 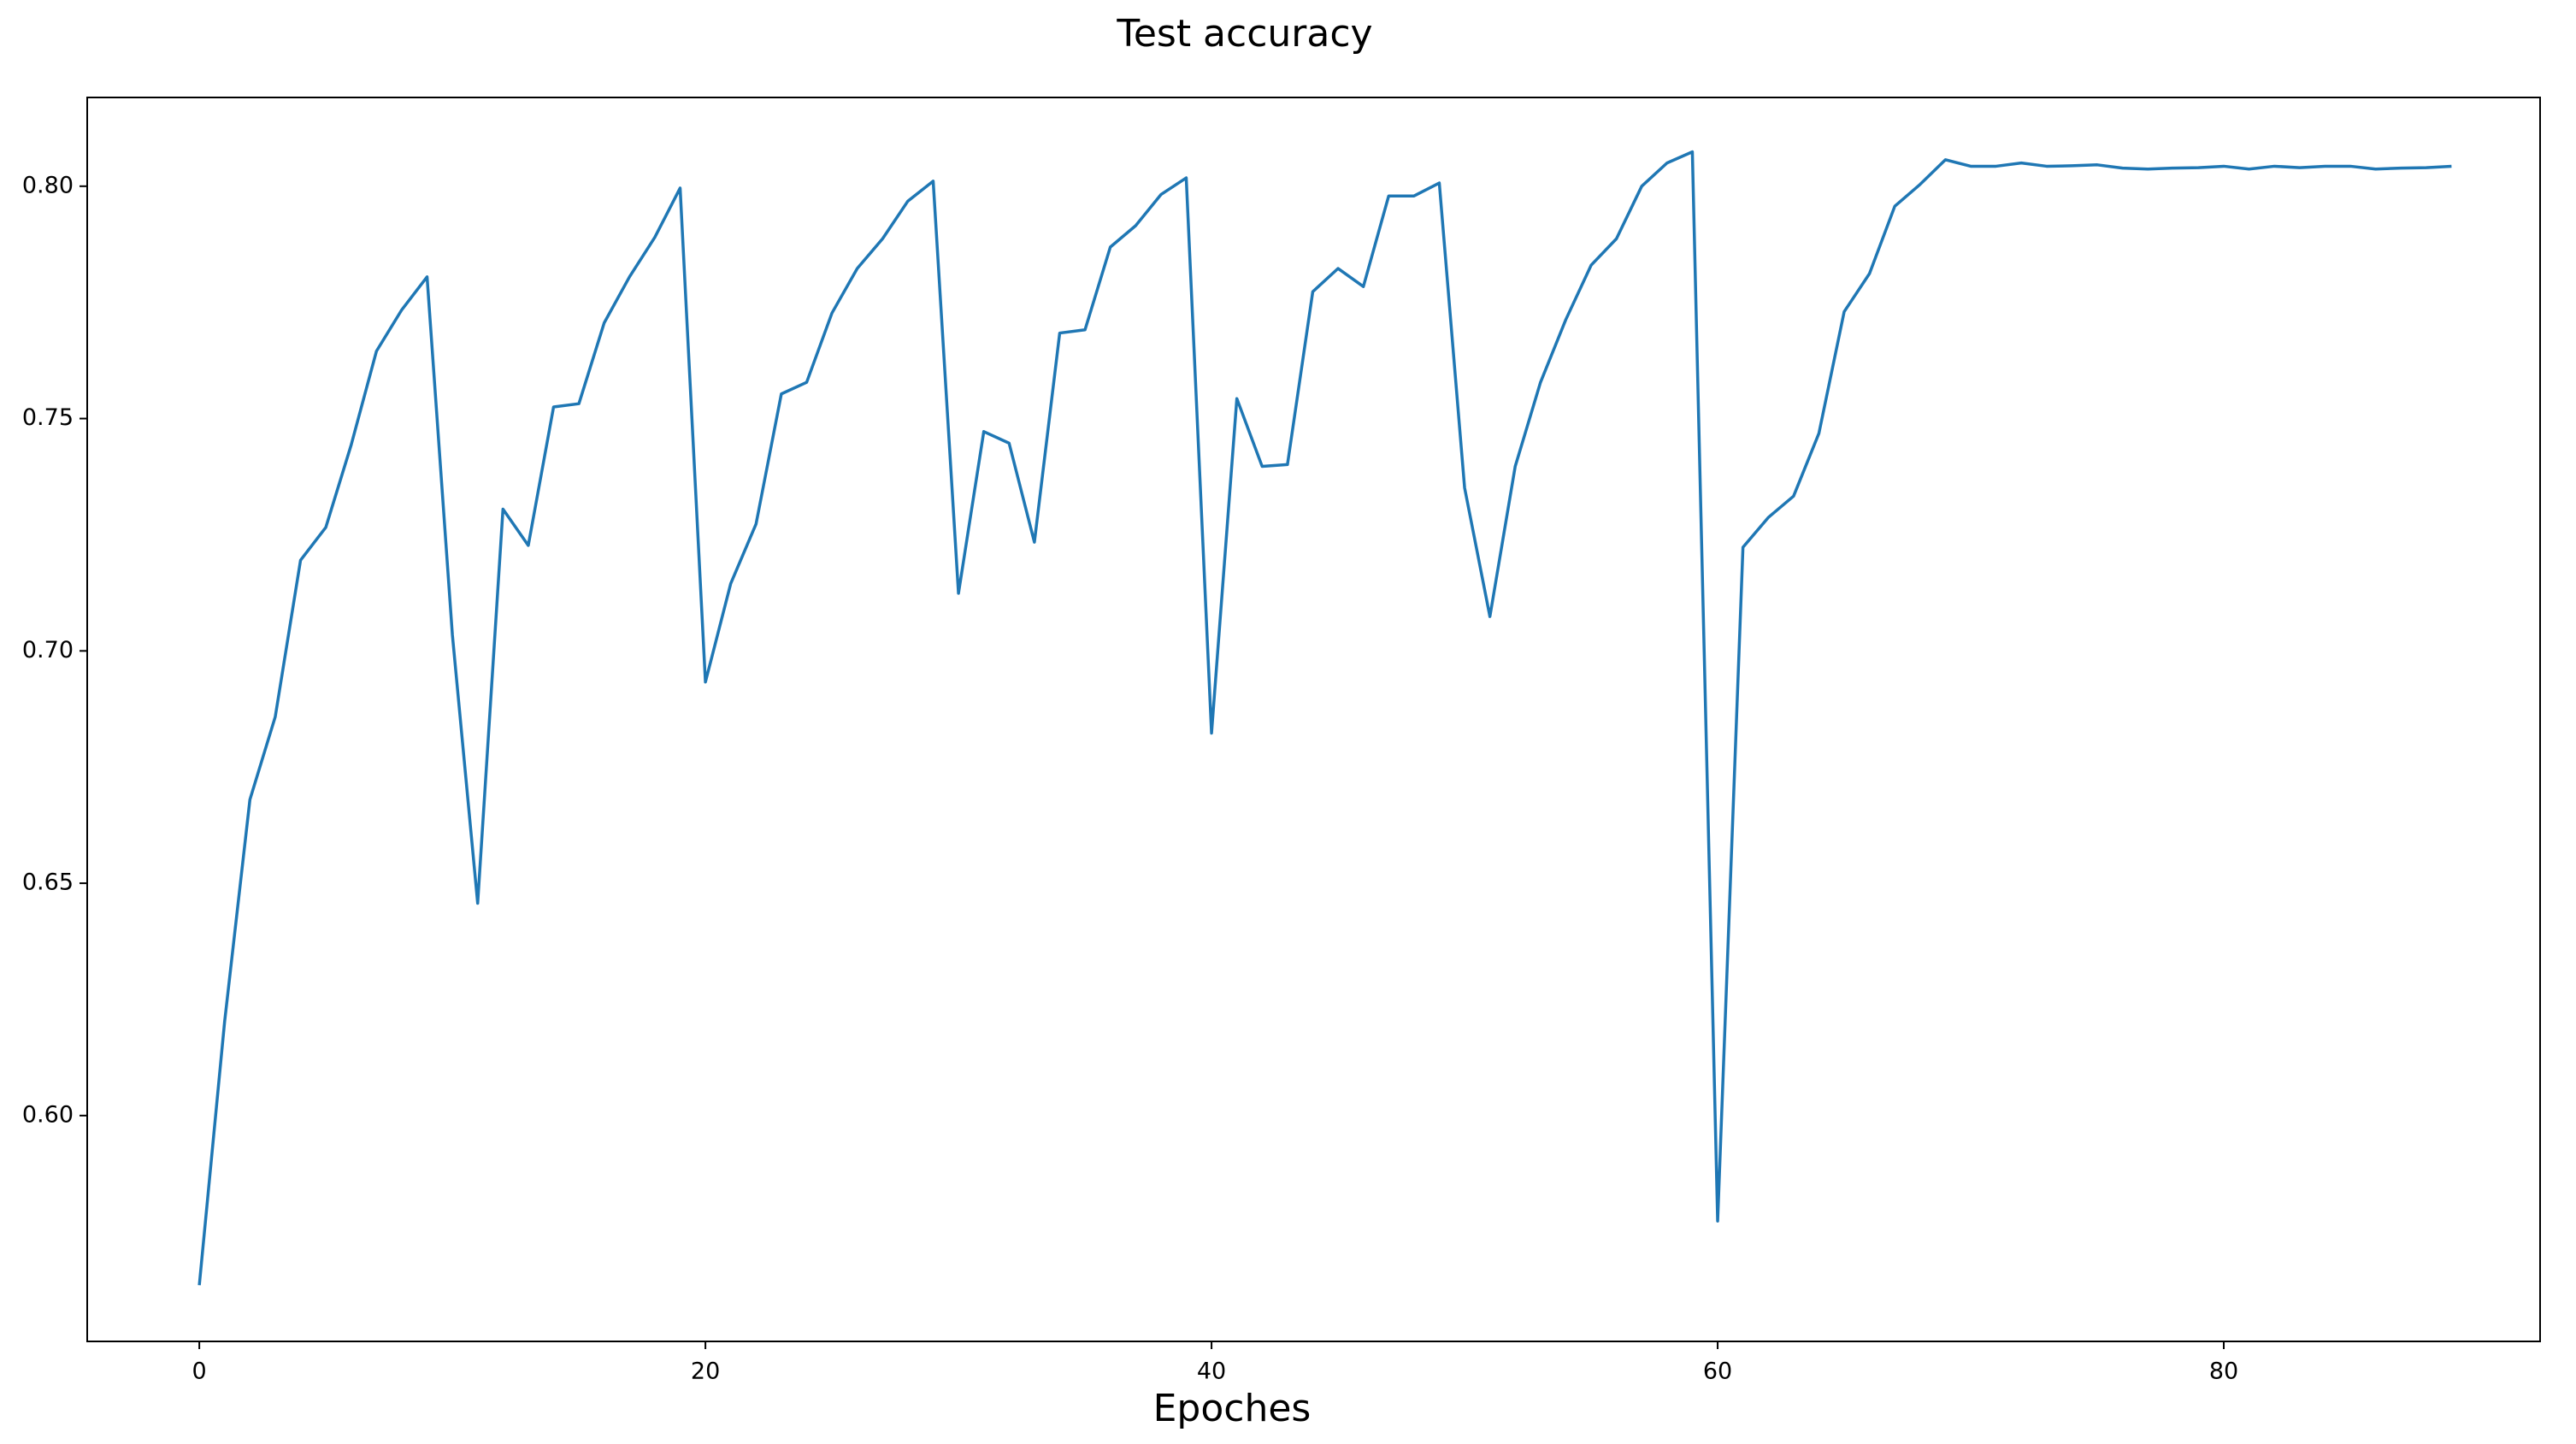 I want to click on x-tick-label: 20, so click(x=705, y=1372).